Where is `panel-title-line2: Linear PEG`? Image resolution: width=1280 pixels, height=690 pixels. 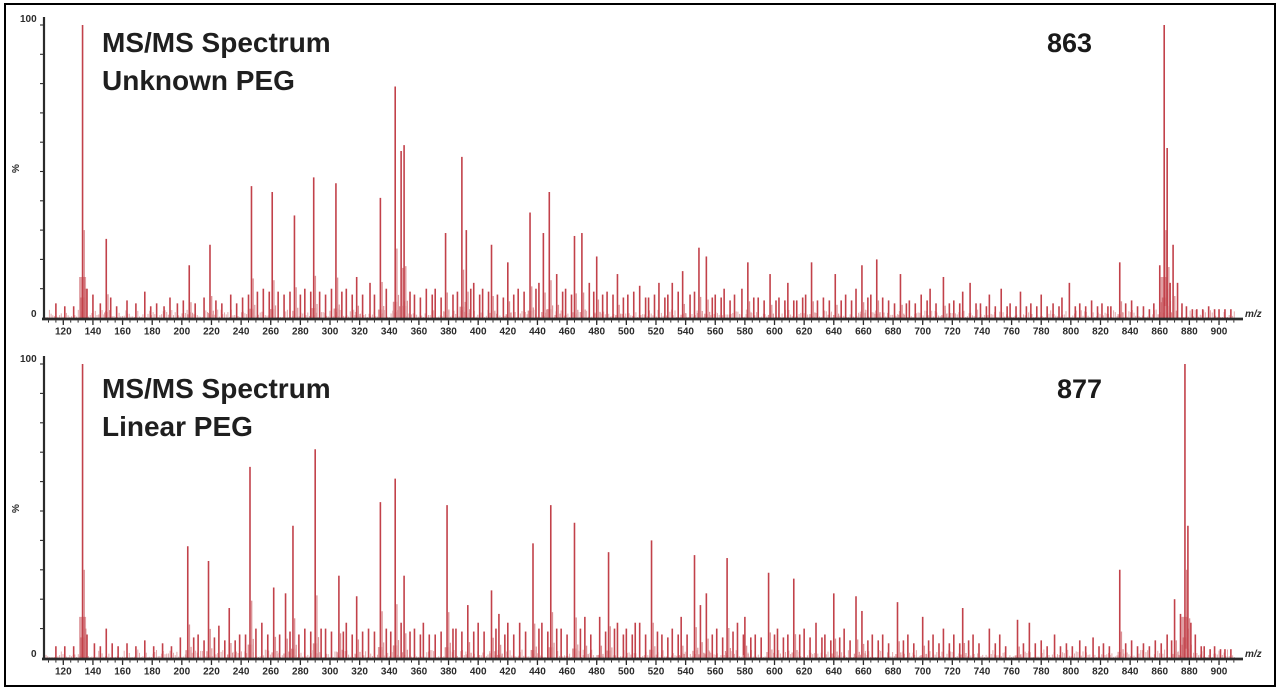
panel-title-line2: Linear PEG is located at coordinates (177, 426).